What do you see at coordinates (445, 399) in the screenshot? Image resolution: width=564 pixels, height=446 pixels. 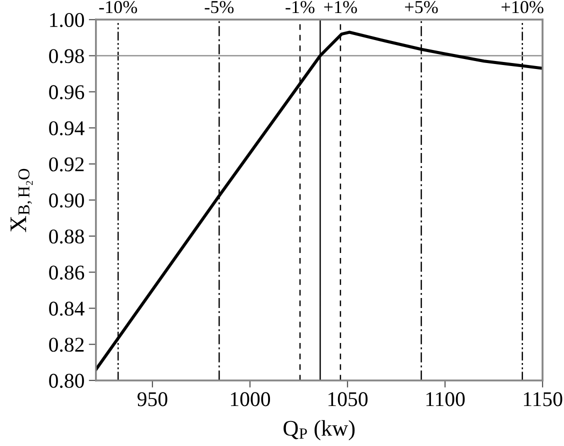 I see `x-tick-label: 1100` at bounding box center [445, 399].